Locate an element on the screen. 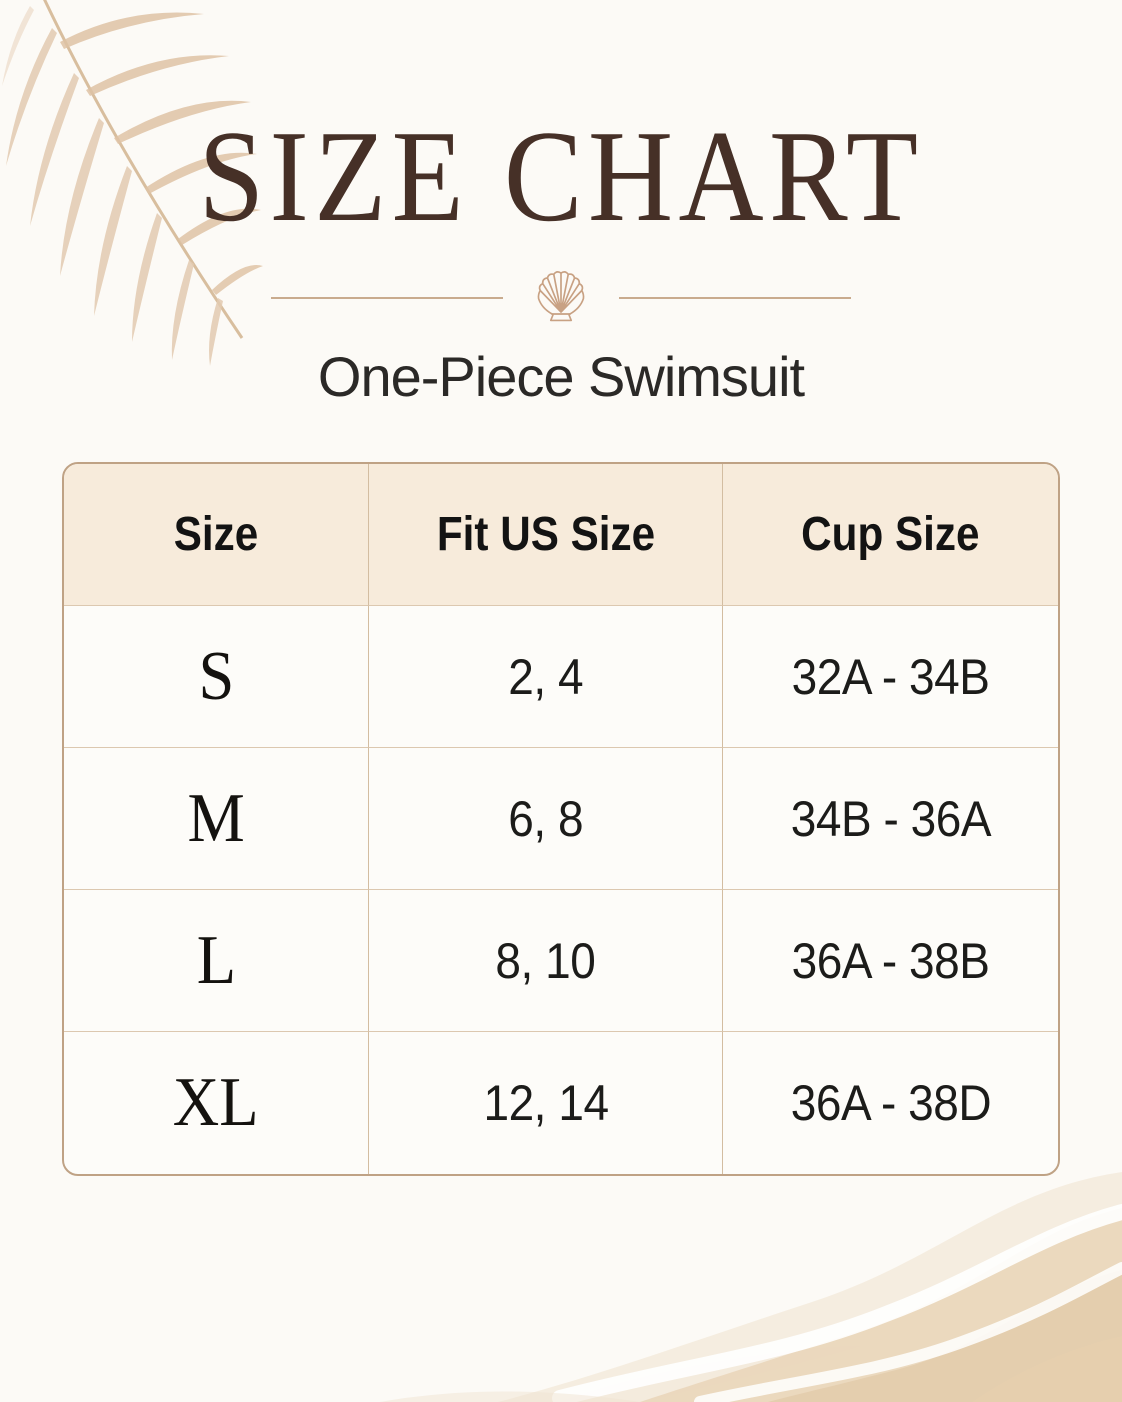 Image resolution: width=1122 pixels, height=1402 pixels. column-header-cup-size: Cup Size is located at coordinates (890, 535).